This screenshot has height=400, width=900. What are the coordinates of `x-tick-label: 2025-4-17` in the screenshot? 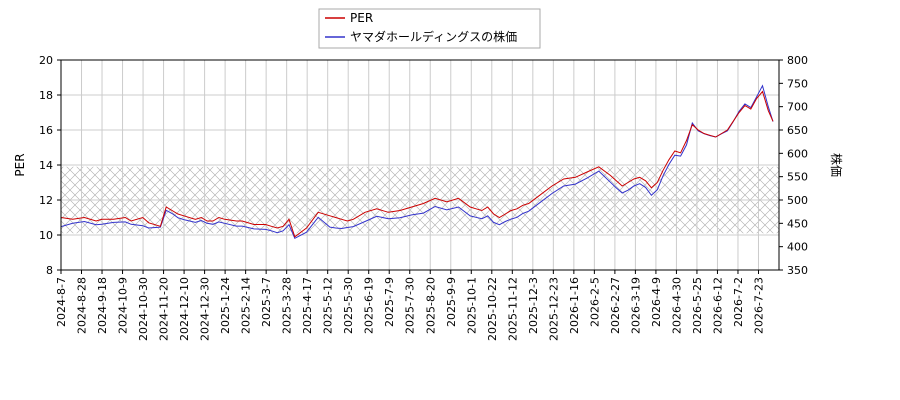 It's located at (307, 305).